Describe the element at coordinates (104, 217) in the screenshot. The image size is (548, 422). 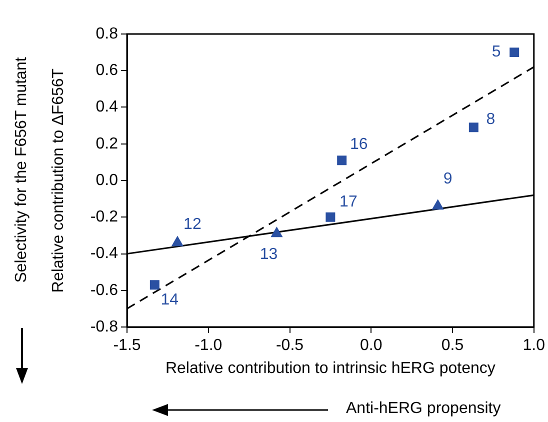
I see `y-tick-label: -0.2` at that location.